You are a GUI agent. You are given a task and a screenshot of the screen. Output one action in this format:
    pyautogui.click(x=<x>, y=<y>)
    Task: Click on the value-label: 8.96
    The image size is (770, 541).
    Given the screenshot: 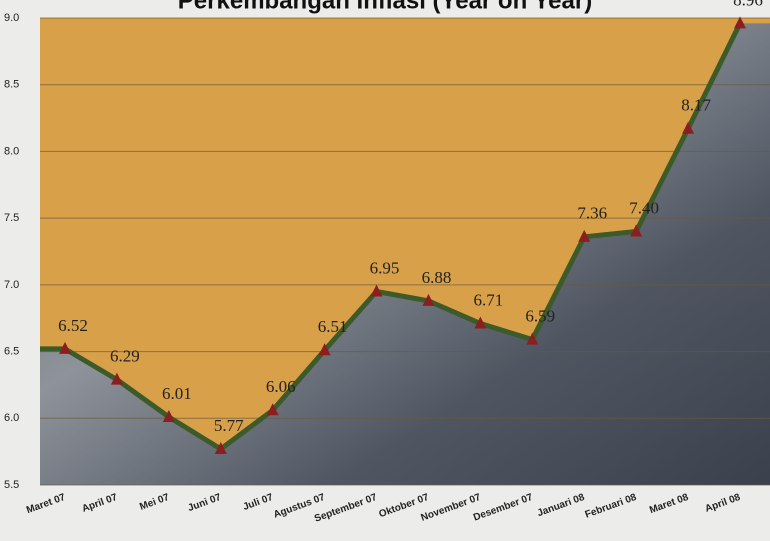 What is the action you would take?
    pyautogui.click(x=748, y=4)
    